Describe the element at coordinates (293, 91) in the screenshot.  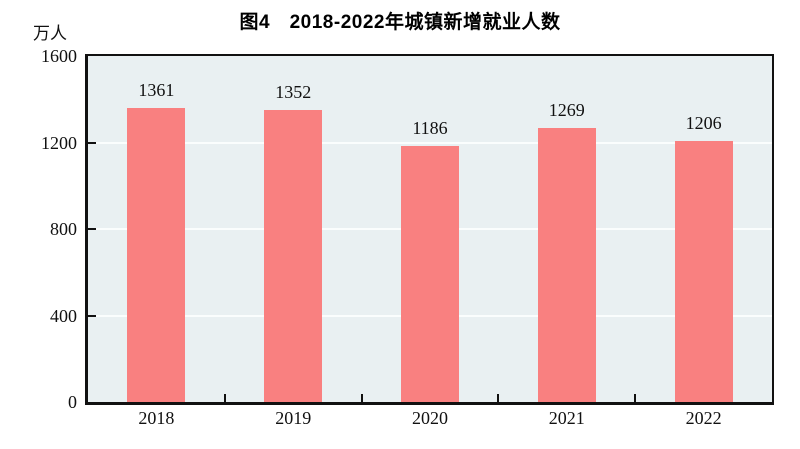
I see `bar-value-label: 1352` at that location.